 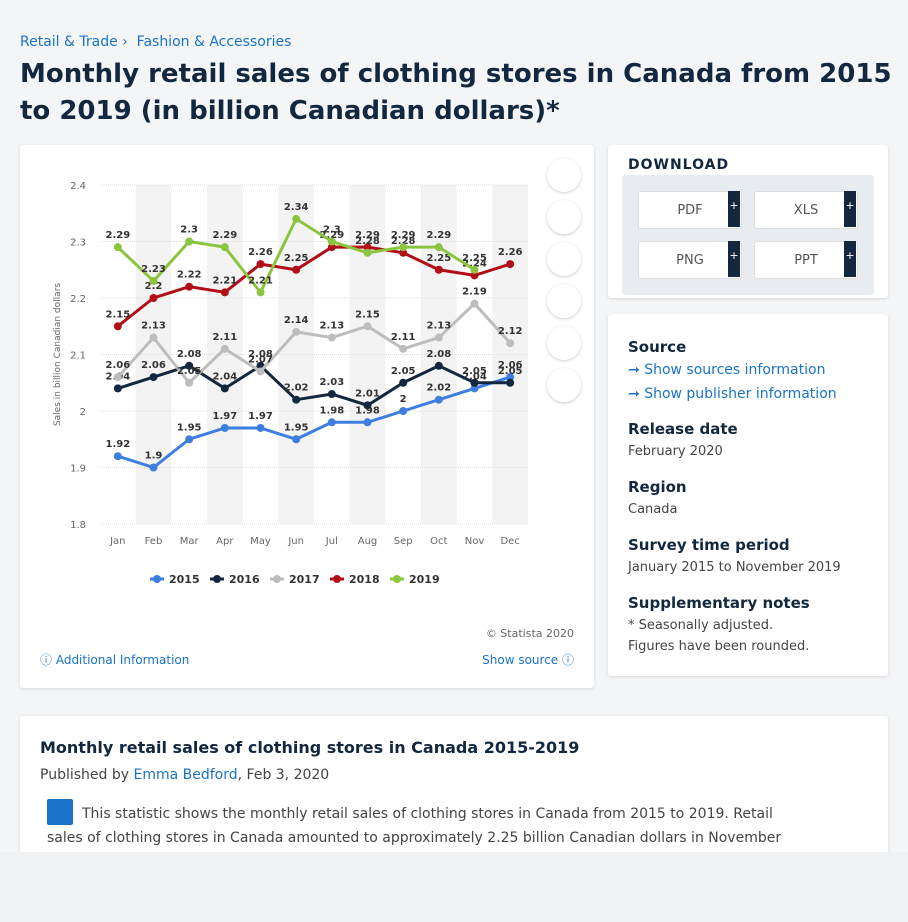 I want to click on data-label: 2.06, so click(x=510, y=365).